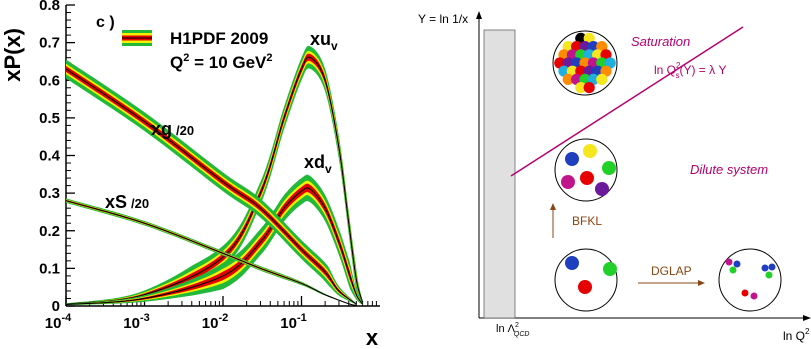 The image size is (811, 349). I want to click on legend-q2: Q2 = 10 GeV2, so click(221, 62).